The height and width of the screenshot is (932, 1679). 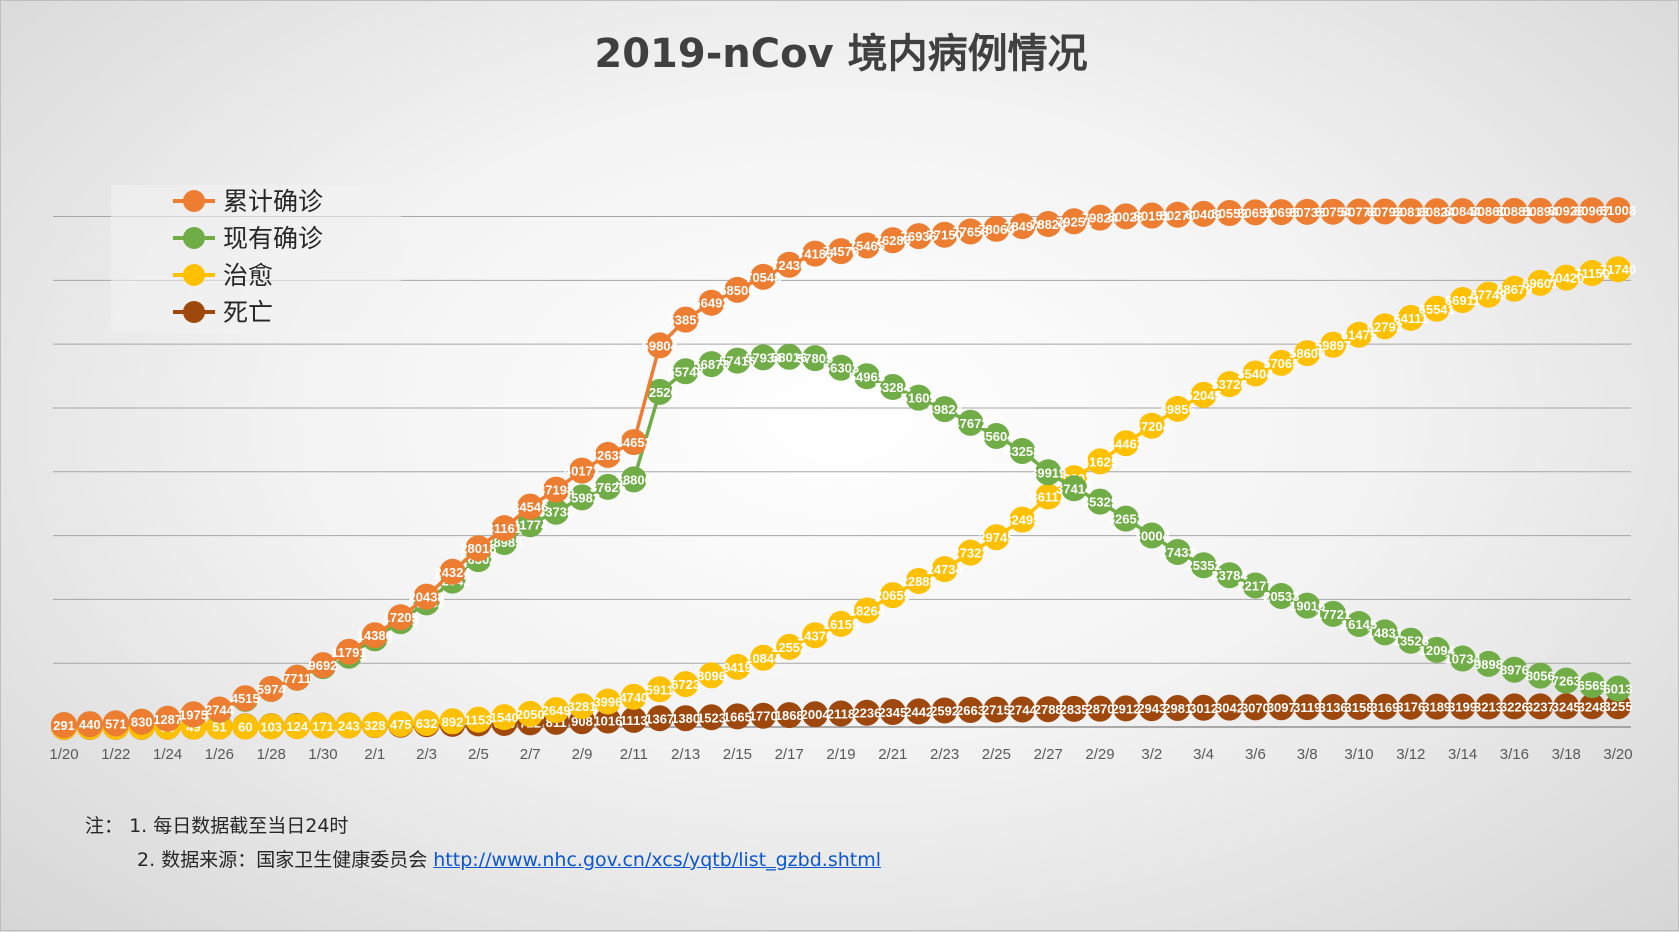 I want to click on data-label: 32652, so click(x=1126, y=519).